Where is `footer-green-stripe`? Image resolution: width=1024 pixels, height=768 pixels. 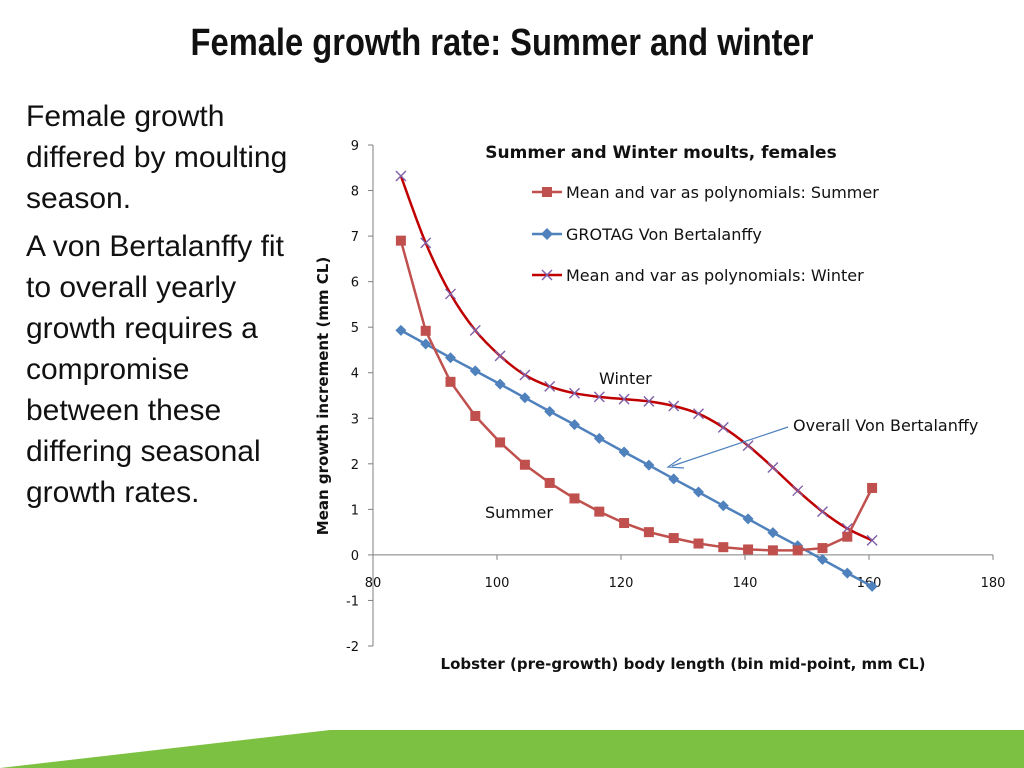
footer-green-stripe is located at coordinates (512, 749).